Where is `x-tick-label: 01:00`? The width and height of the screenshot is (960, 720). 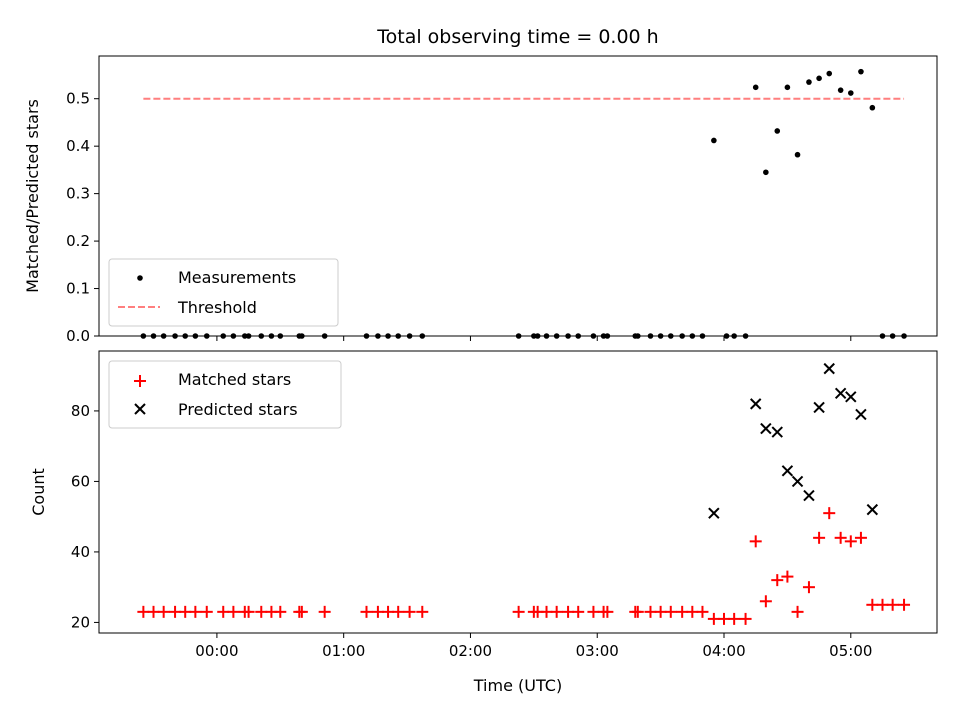
x-tick-label: 01:00 is located at coordinates (343, 651).